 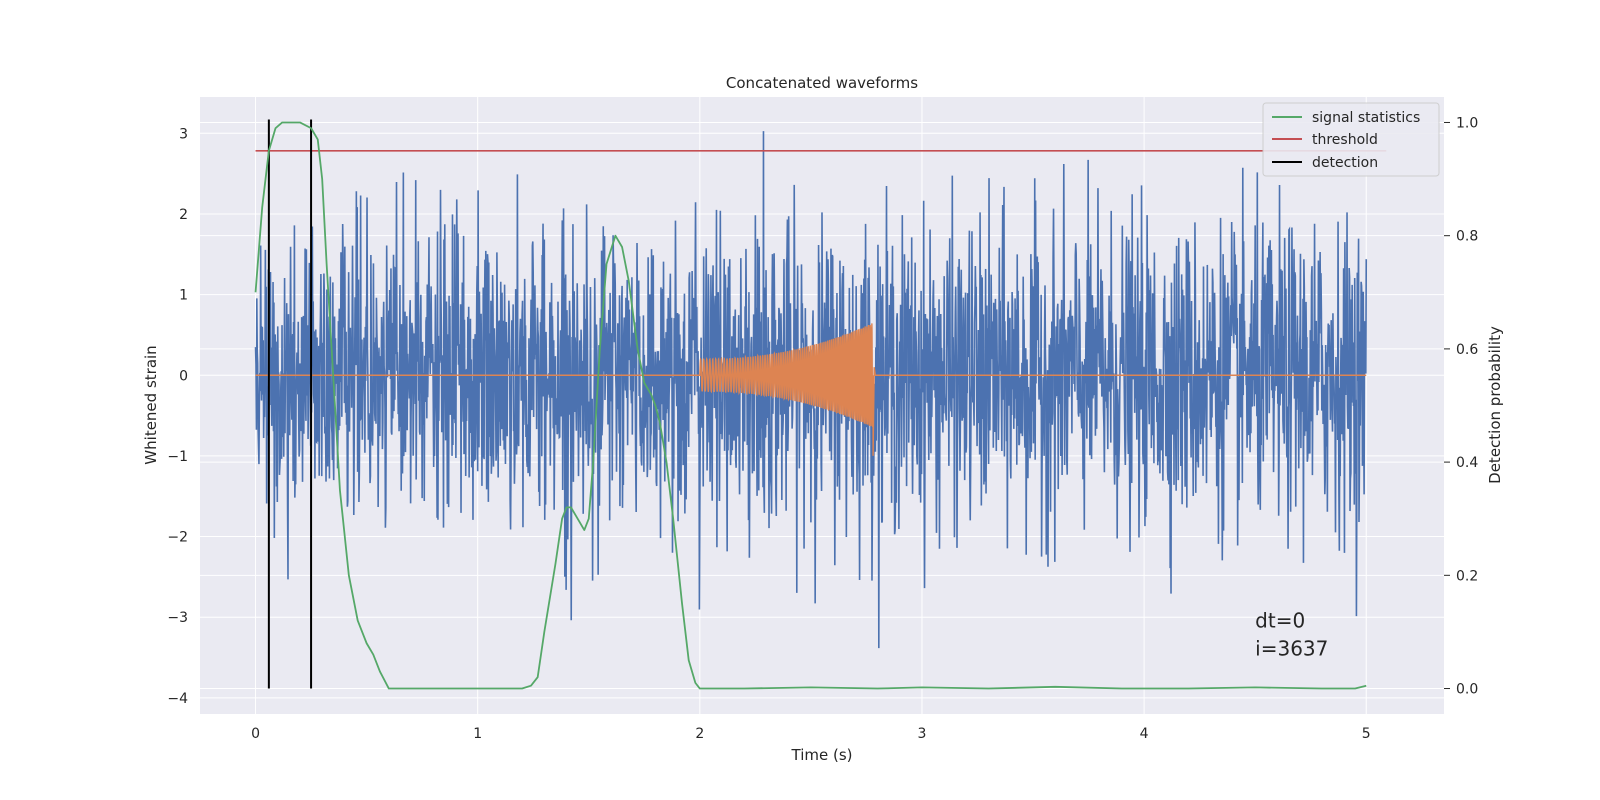 I want to click on legend-label-threshold: threshold, so click(x=1345, y=140).